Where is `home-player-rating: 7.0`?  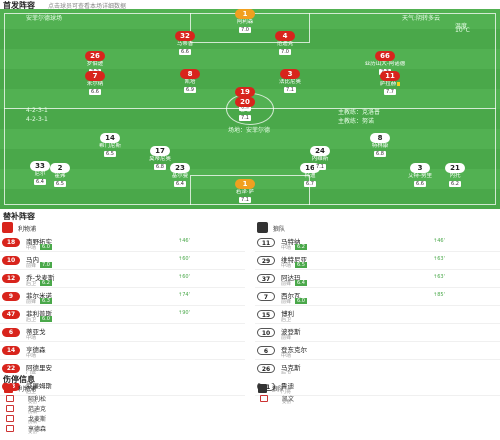 home-player-rating: 7.0 is located at coordinates (245, 30).